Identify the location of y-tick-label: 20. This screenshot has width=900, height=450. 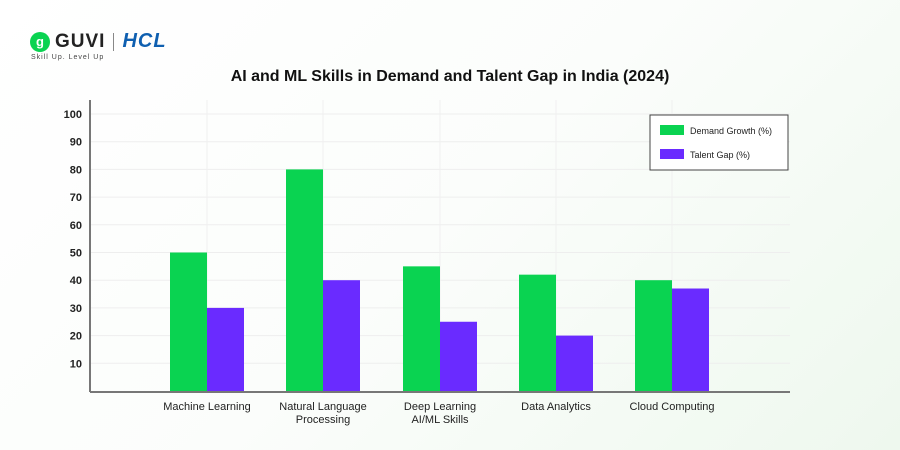
(76, 337).